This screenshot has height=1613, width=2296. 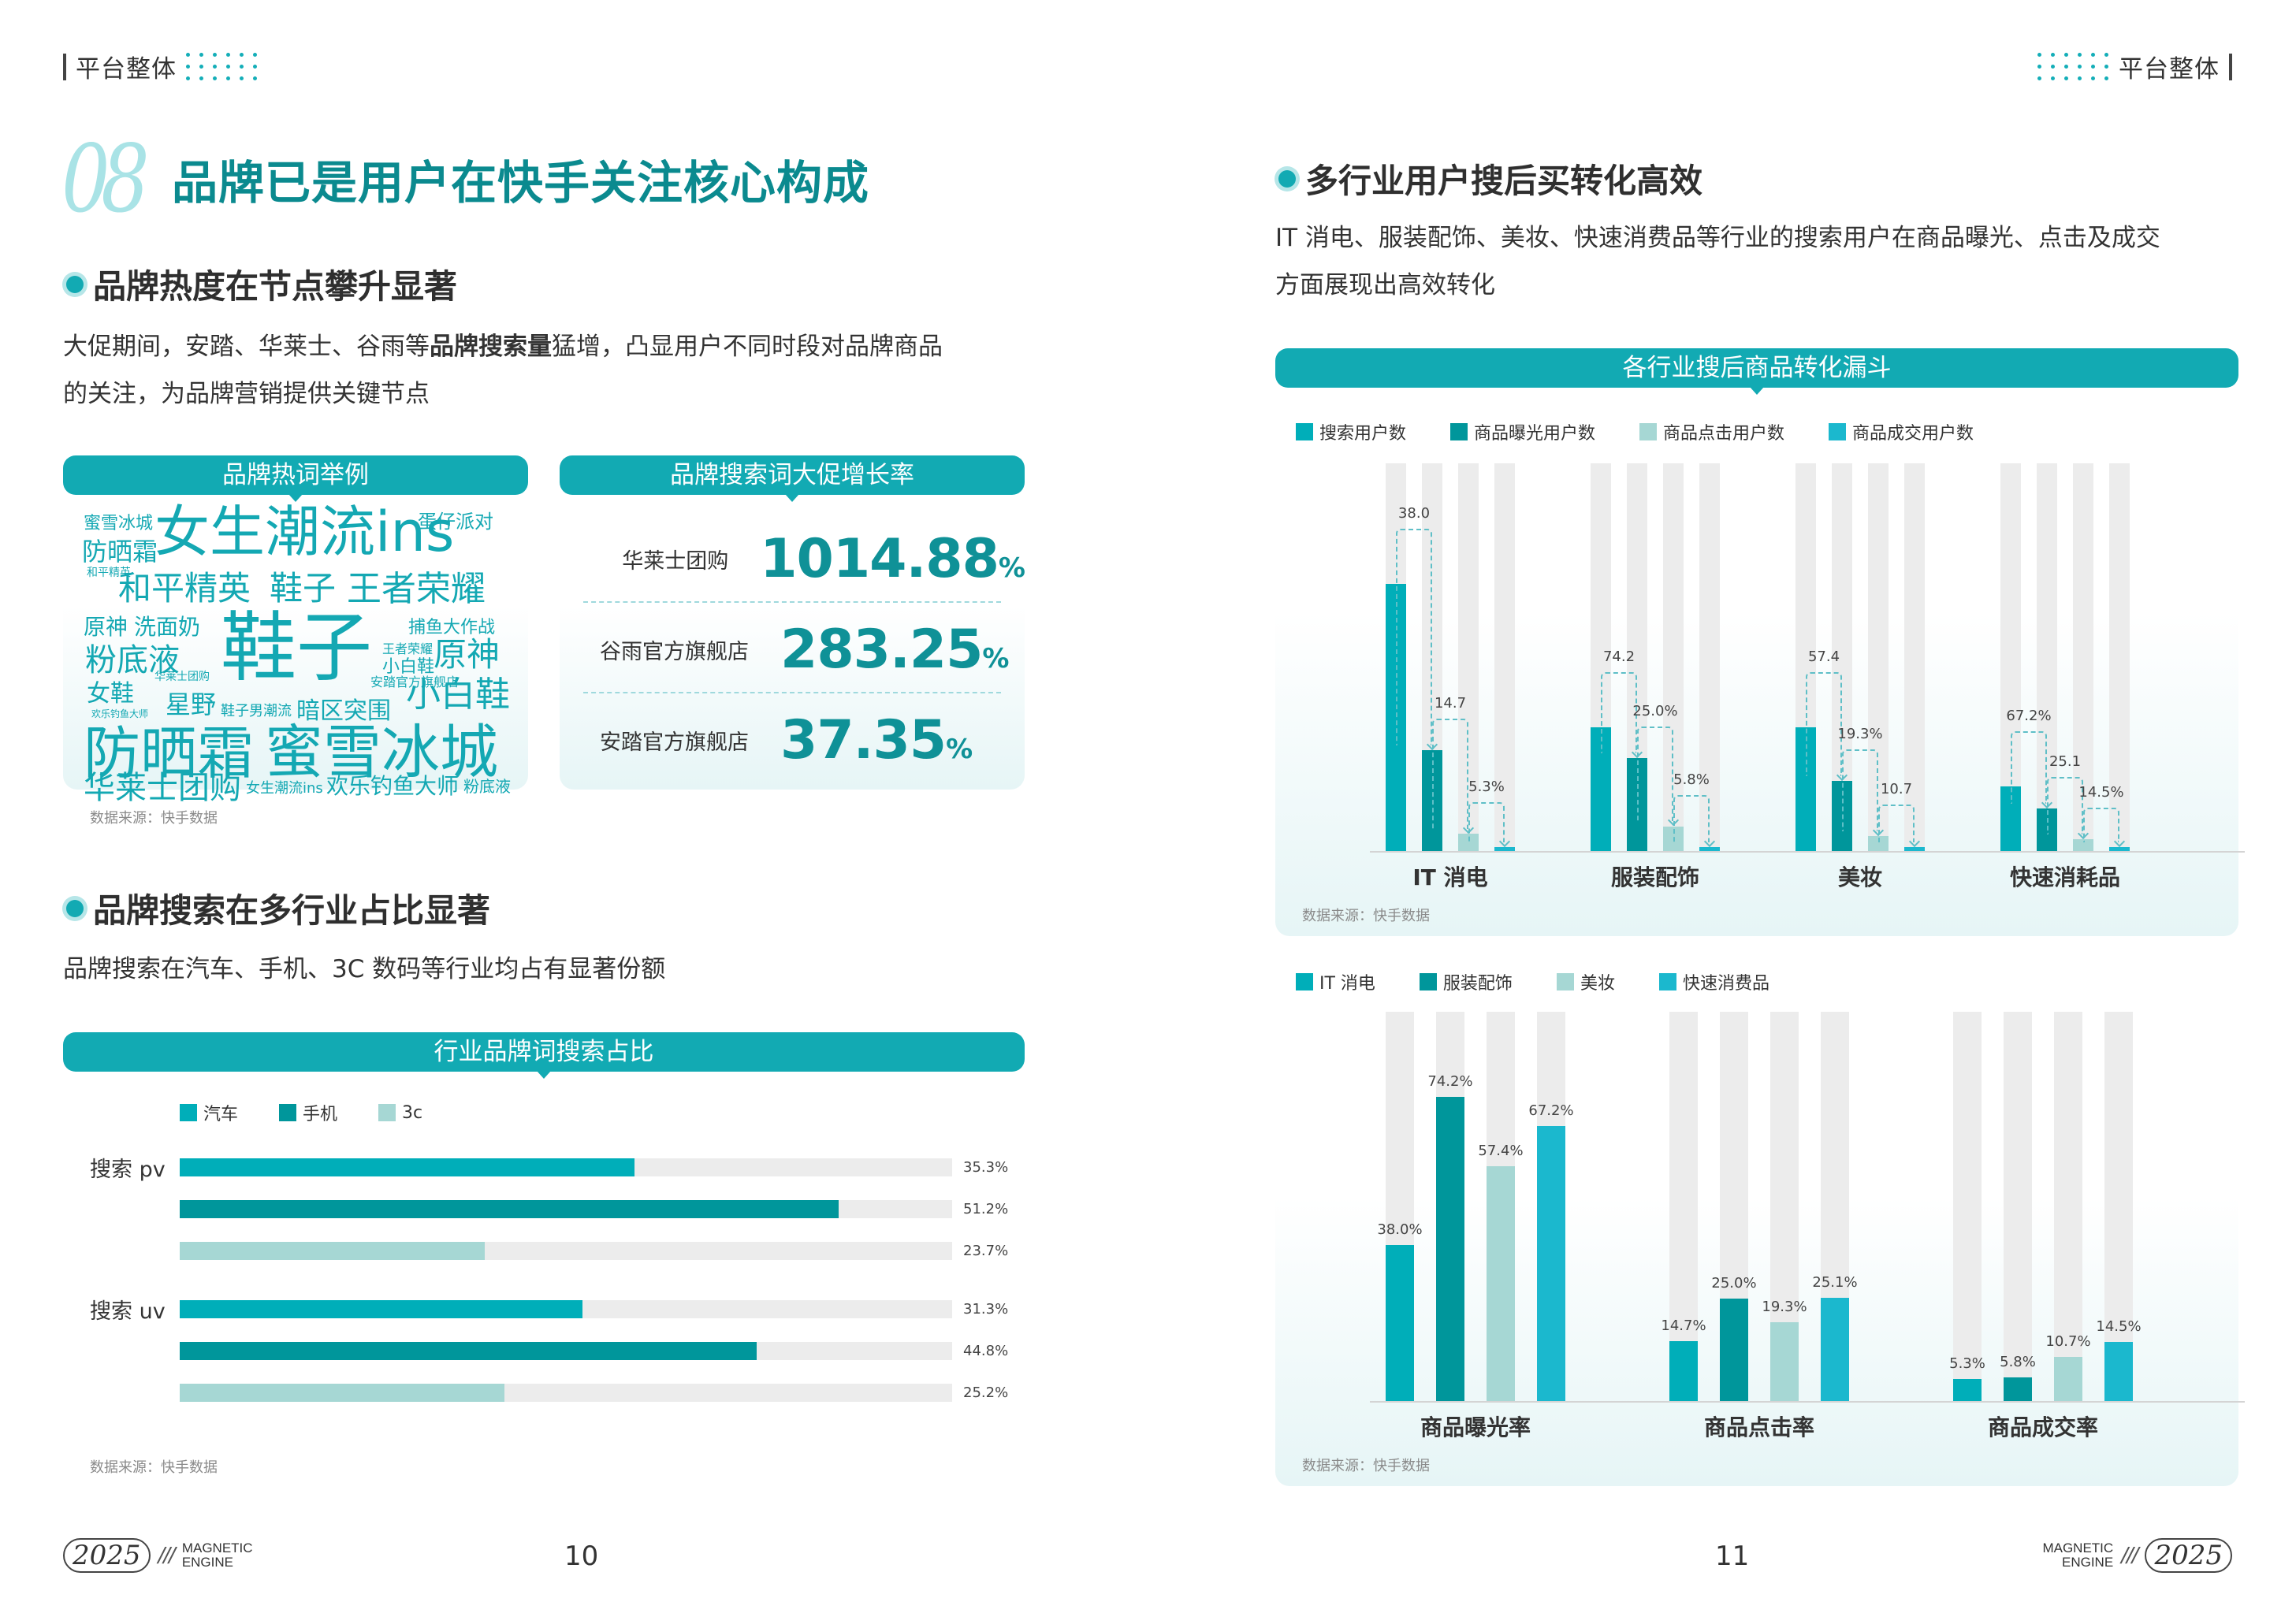 I want to click on section-tag: 平台整体, so click(x=160, y=66).